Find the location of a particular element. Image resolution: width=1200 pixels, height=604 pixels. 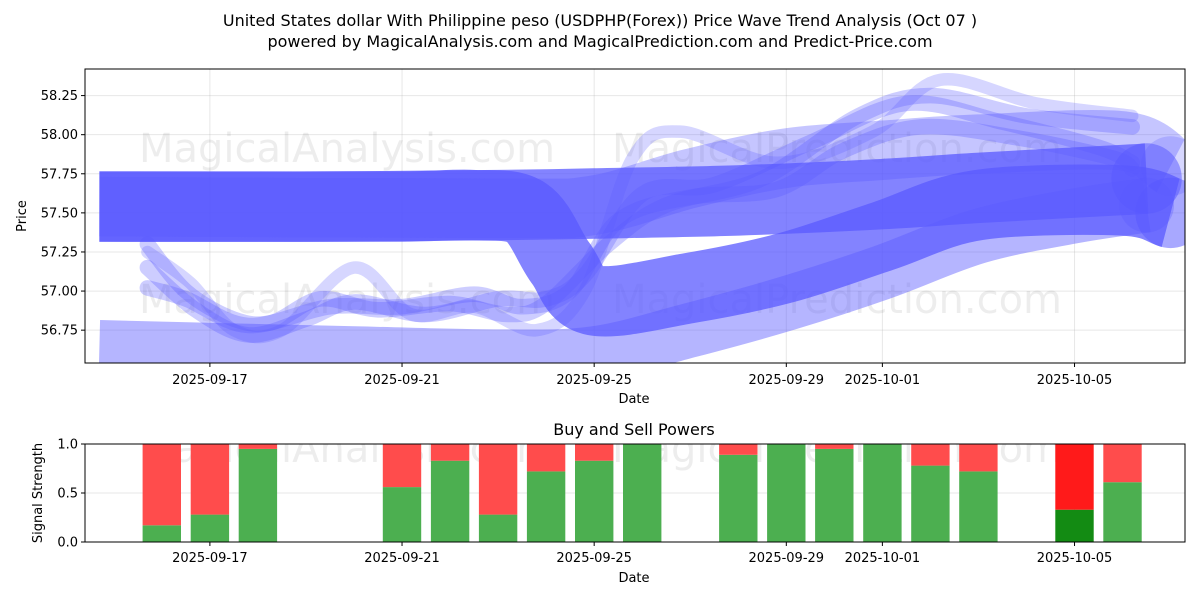

signal-x-tick-label: 2025-09-21 is located at coordinates (402, 558).